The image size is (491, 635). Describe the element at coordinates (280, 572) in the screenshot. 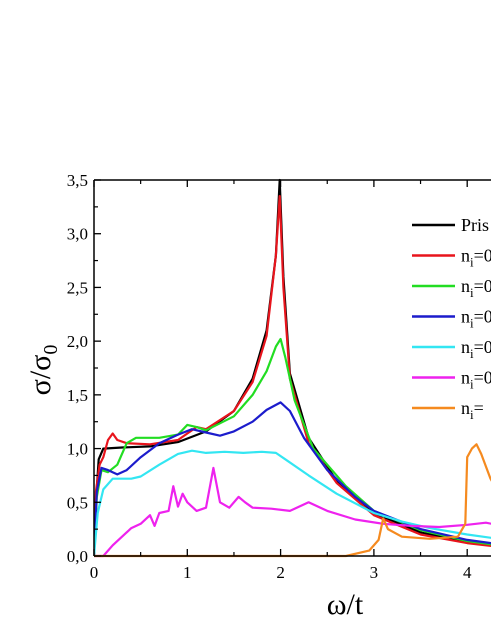

I see `x-tick-label: 2` at that location.